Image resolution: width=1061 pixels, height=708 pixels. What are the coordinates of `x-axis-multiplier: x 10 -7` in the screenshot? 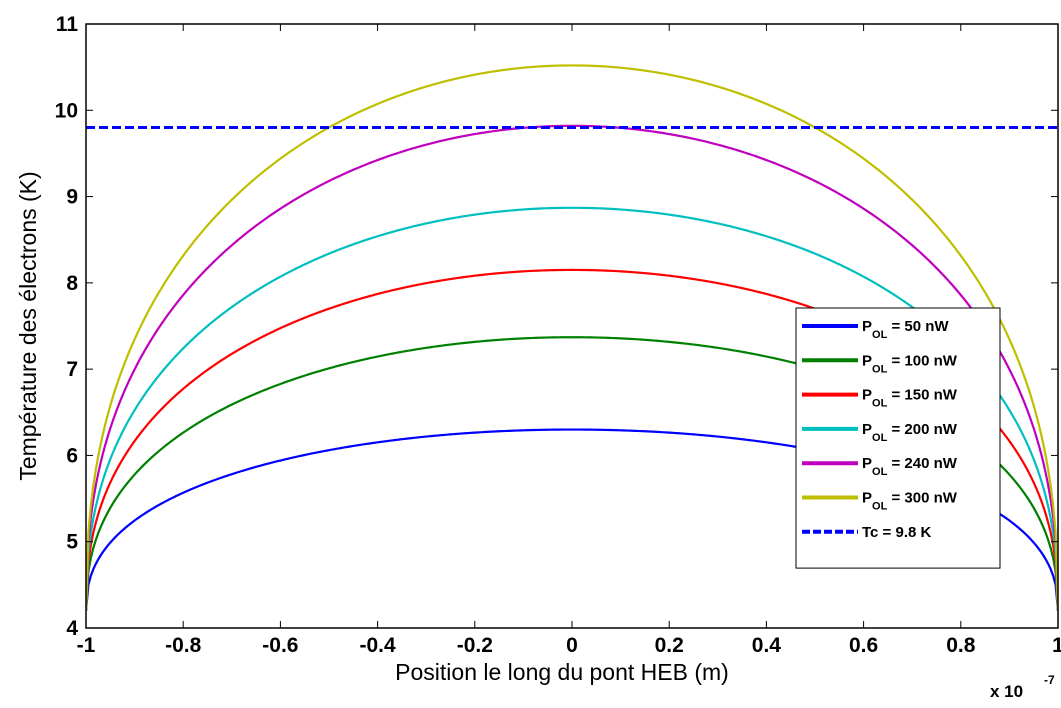 It's located at (1022, 687).